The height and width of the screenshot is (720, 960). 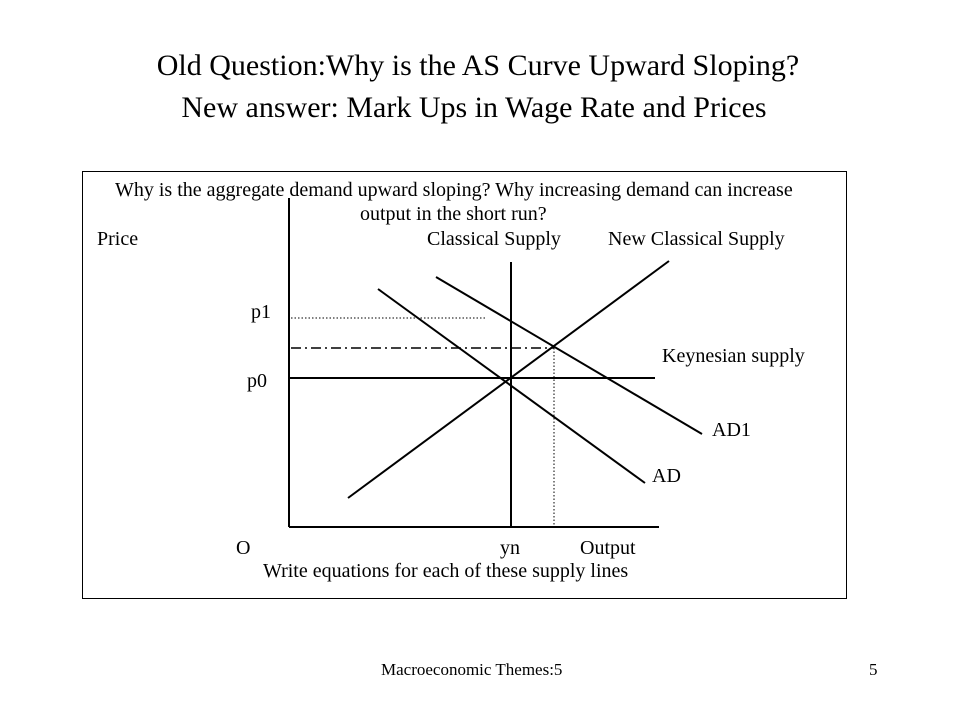 What do you see at coordinates (696, 239) in the screenshot?
I see `new-classical-supply-label: New Classical Supply` at bounding box center [696, 239].